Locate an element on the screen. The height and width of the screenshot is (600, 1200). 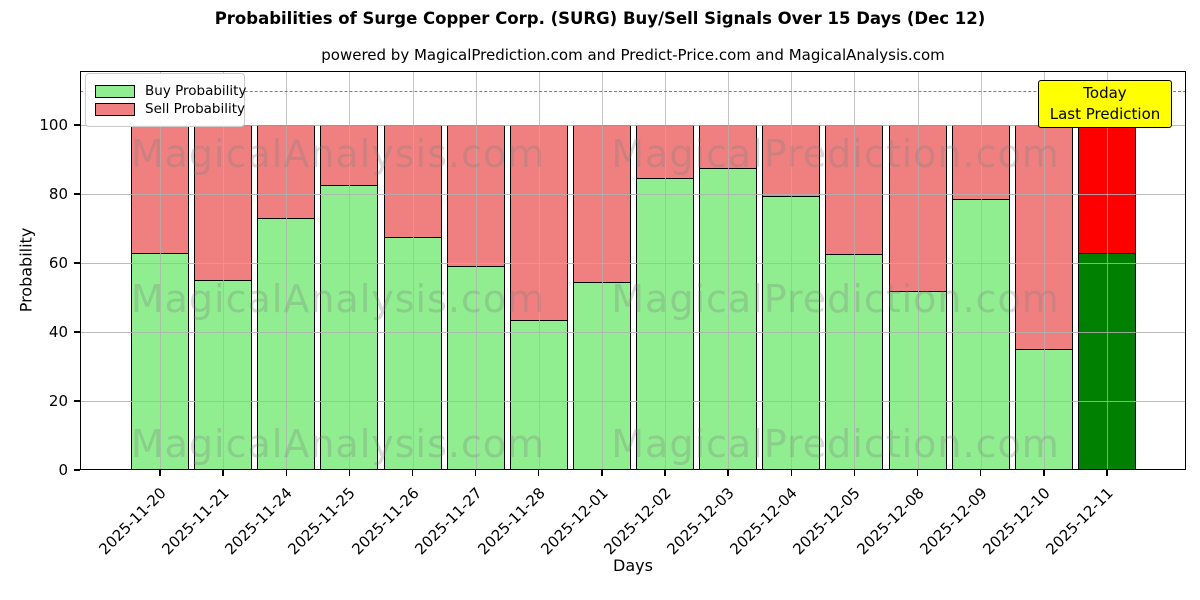
legend-label-sell: Sell Probability is located at coordinates (195, 109).